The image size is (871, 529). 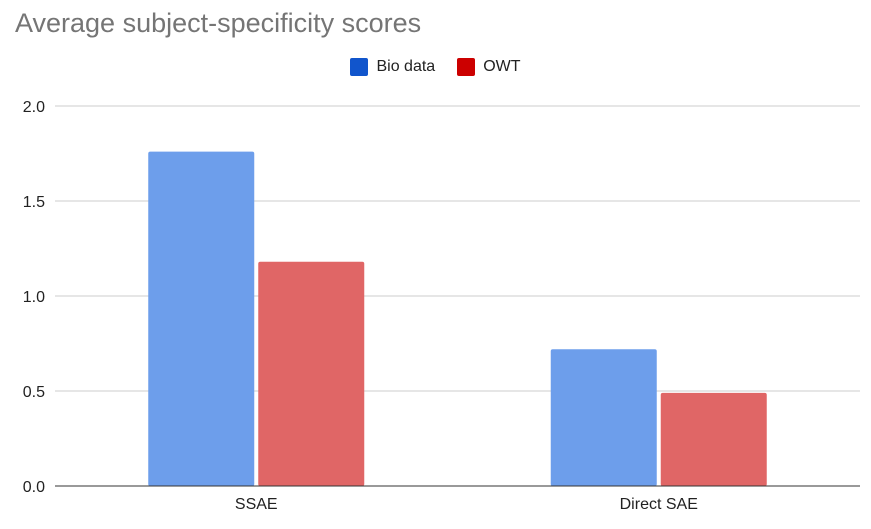 What do you see at coordinates (466, 67) in the screenshot?
I see `legend-swatch-owt` at bounding box center [466, 67].